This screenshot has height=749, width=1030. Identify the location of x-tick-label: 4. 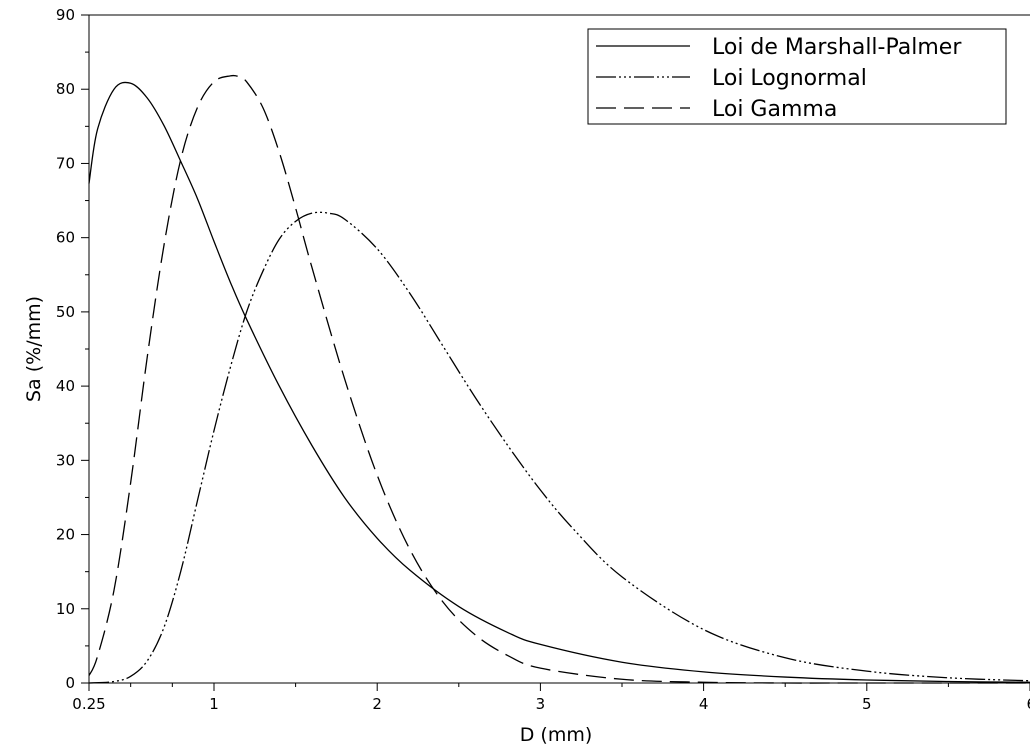
(704, 704).